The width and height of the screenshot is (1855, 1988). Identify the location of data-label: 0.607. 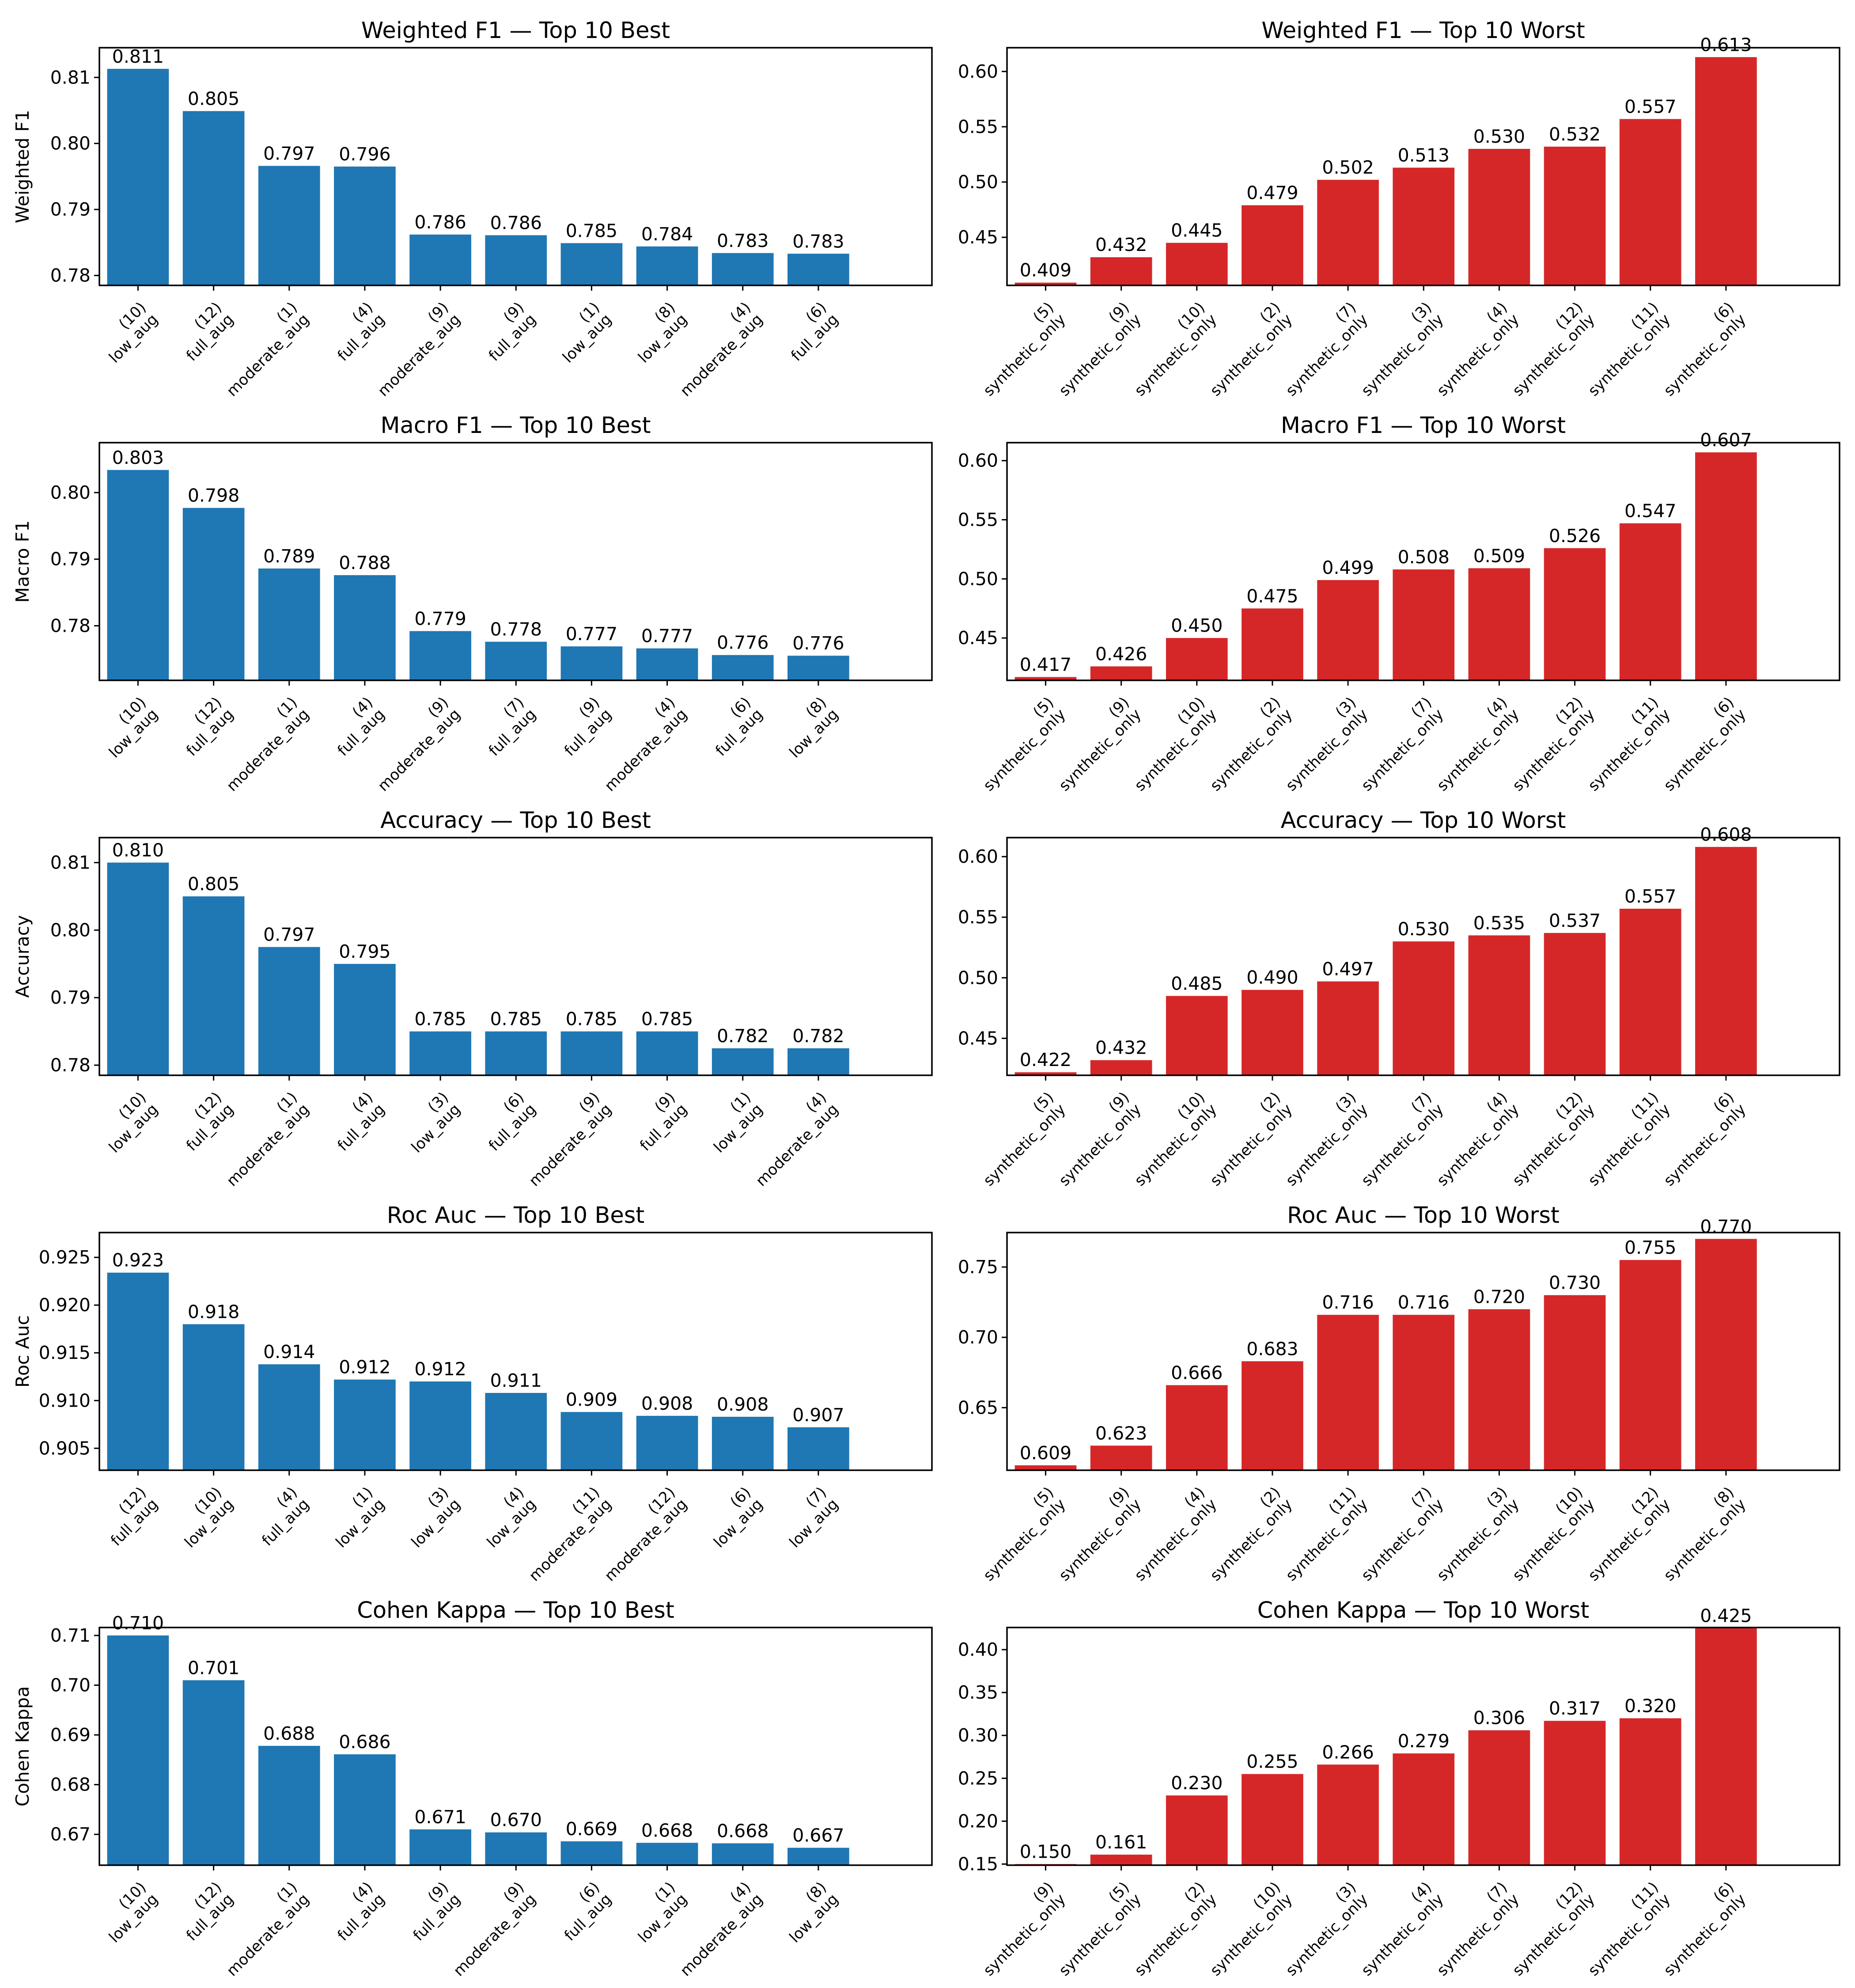
(1726, 440).